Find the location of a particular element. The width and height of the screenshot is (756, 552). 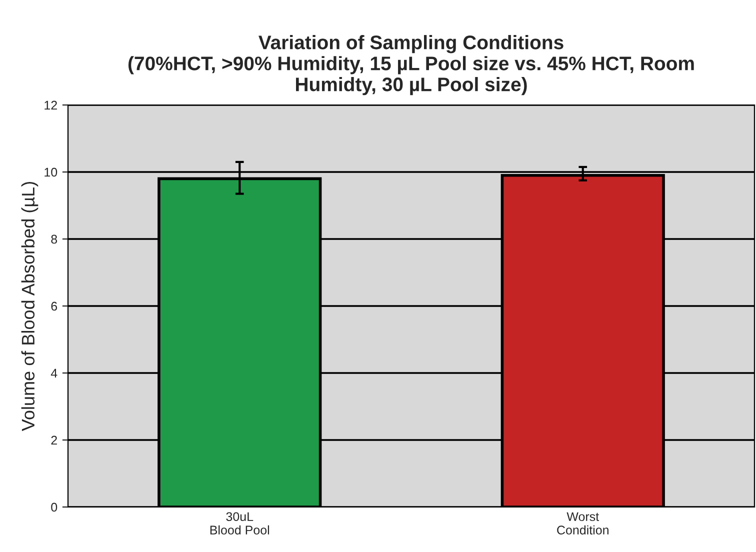

x-tick-label: Worst Condition is located at coordinates (582, 523).